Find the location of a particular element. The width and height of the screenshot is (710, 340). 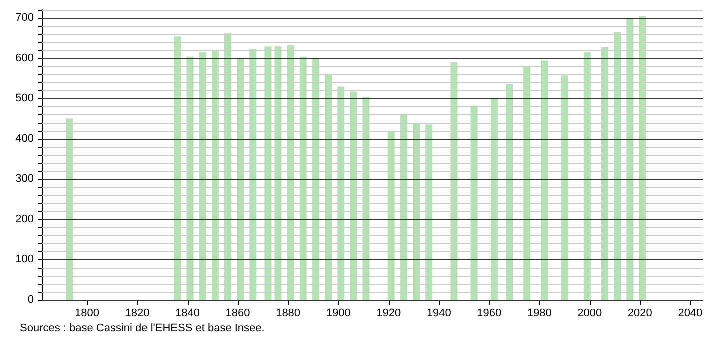

y-tick-label: 700 is located at coordinates (25, 18).